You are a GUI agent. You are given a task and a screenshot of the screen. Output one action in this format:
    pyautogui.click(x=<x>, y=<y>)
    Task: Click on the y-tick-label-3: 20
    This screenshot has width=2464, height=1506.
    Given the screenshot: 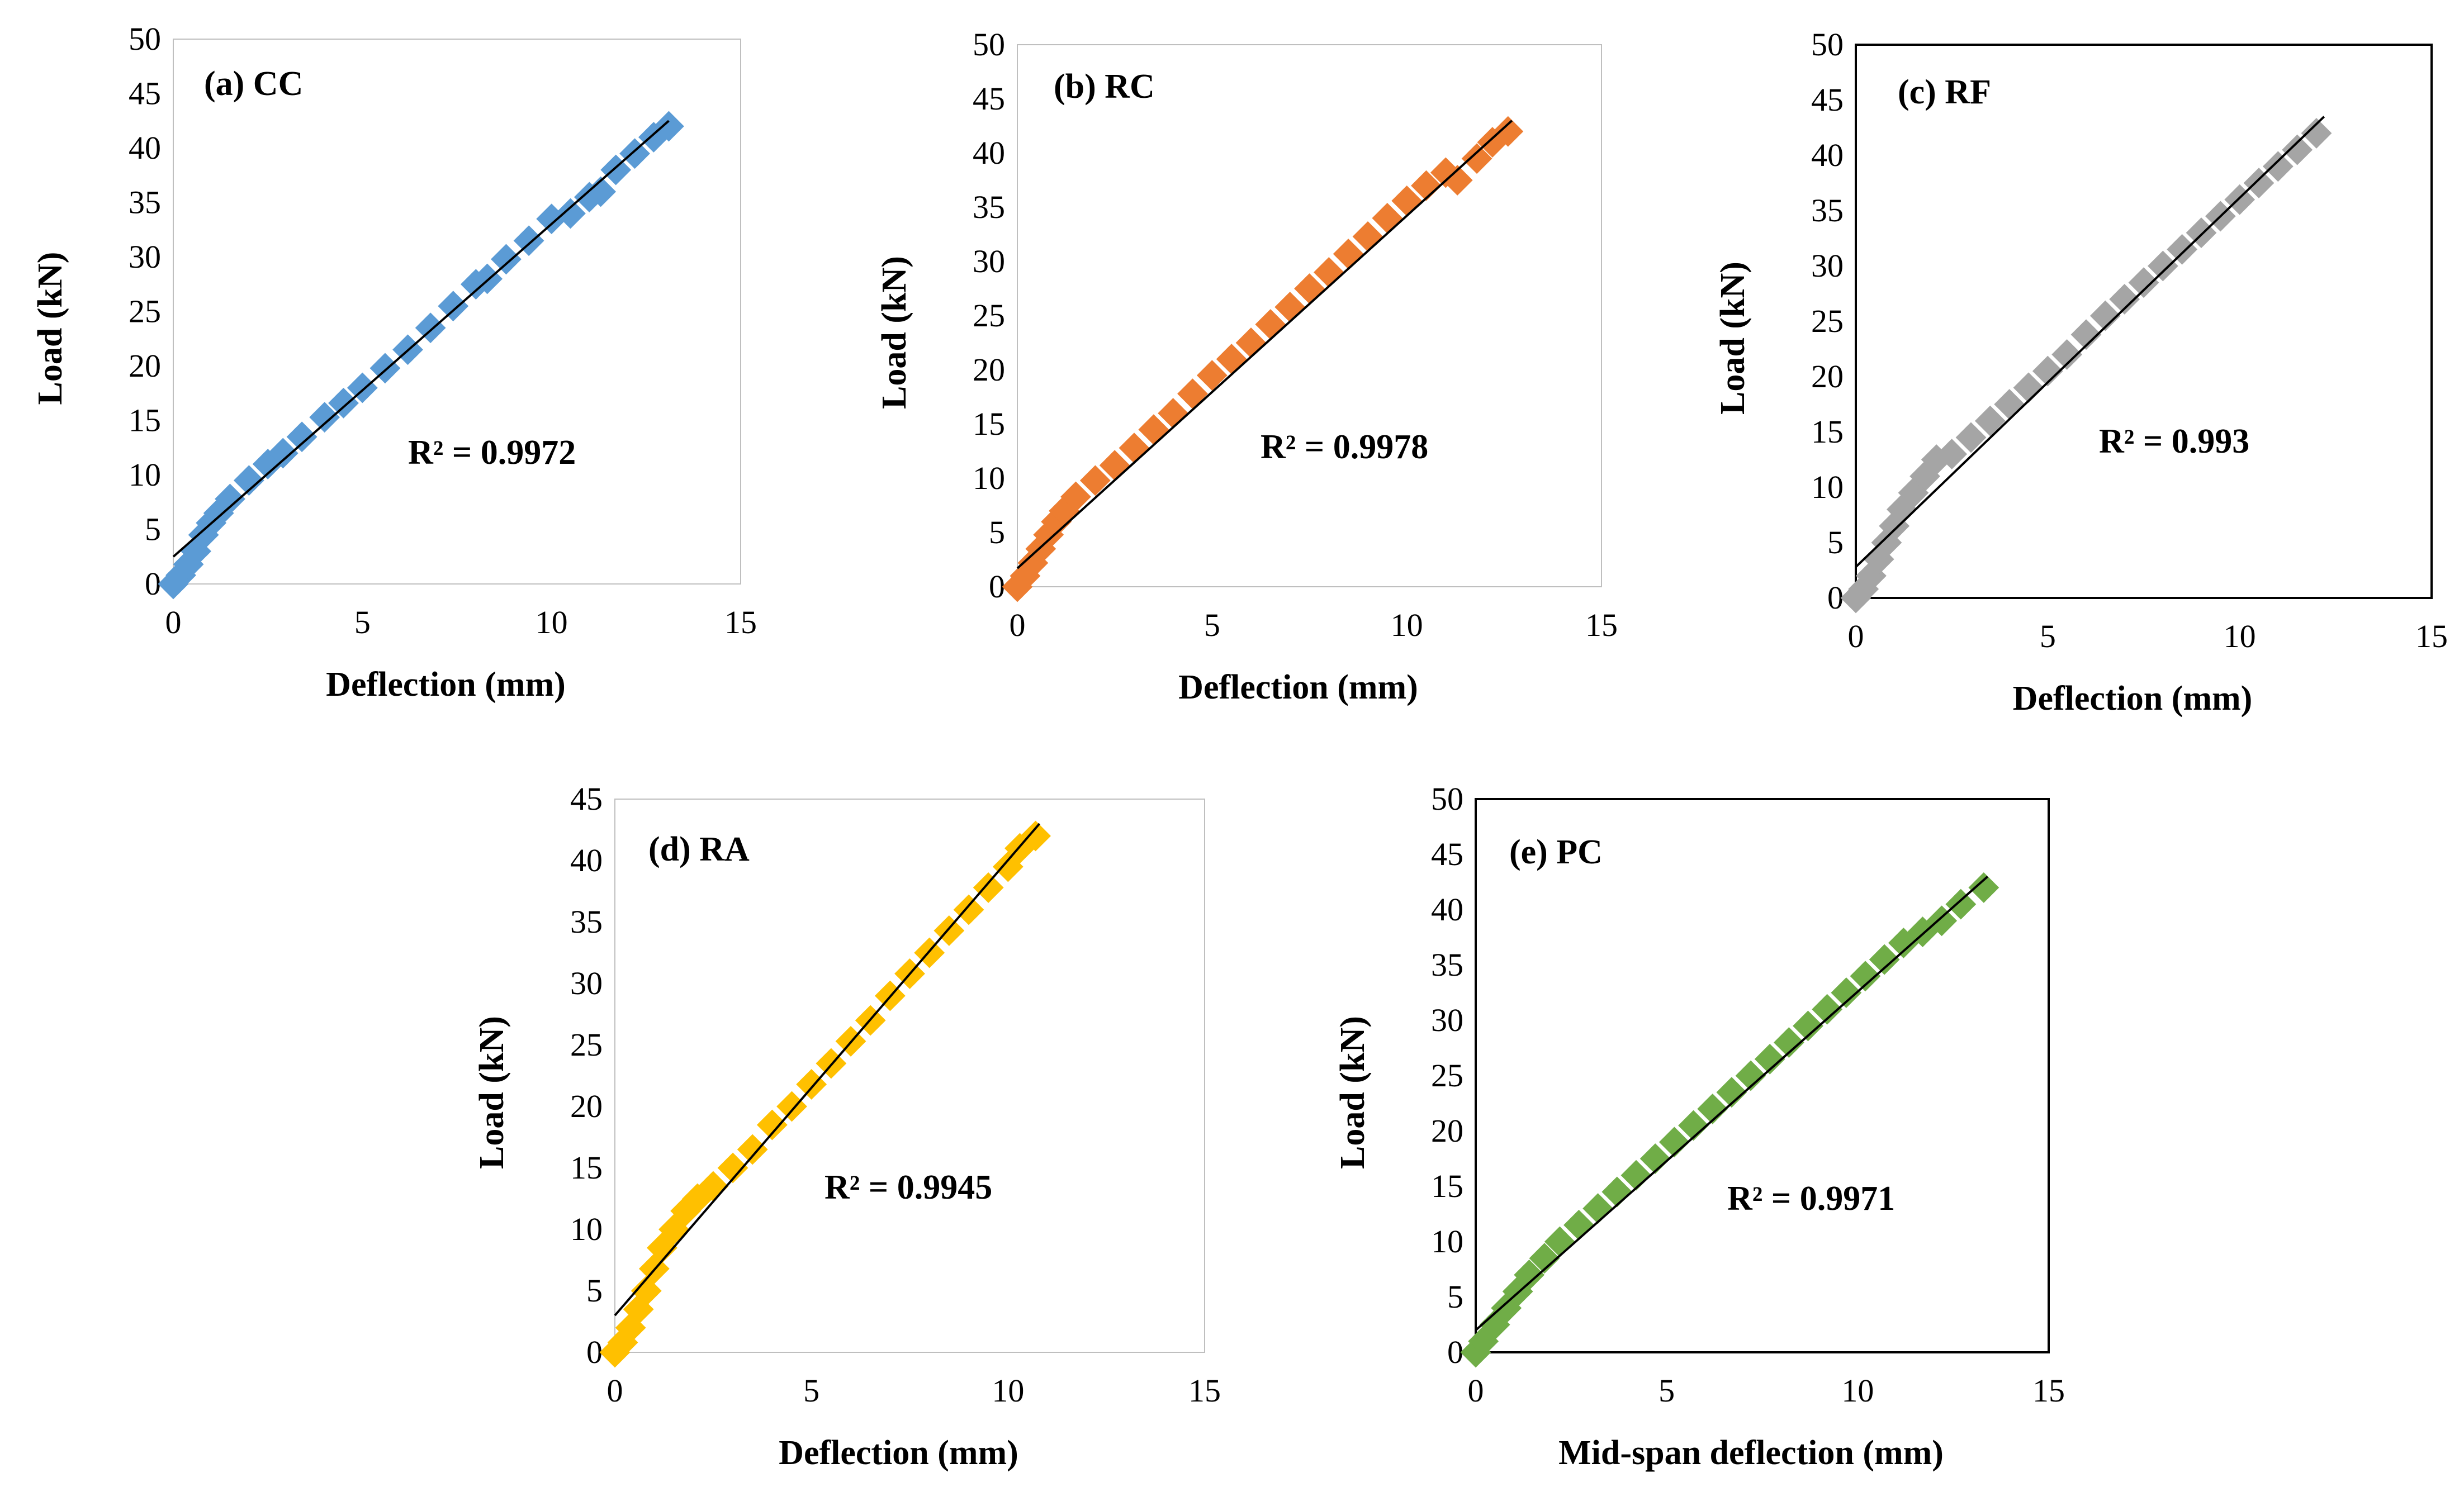 What is the action you would take?
    pyautogui.click(x=586, y=1106)
    